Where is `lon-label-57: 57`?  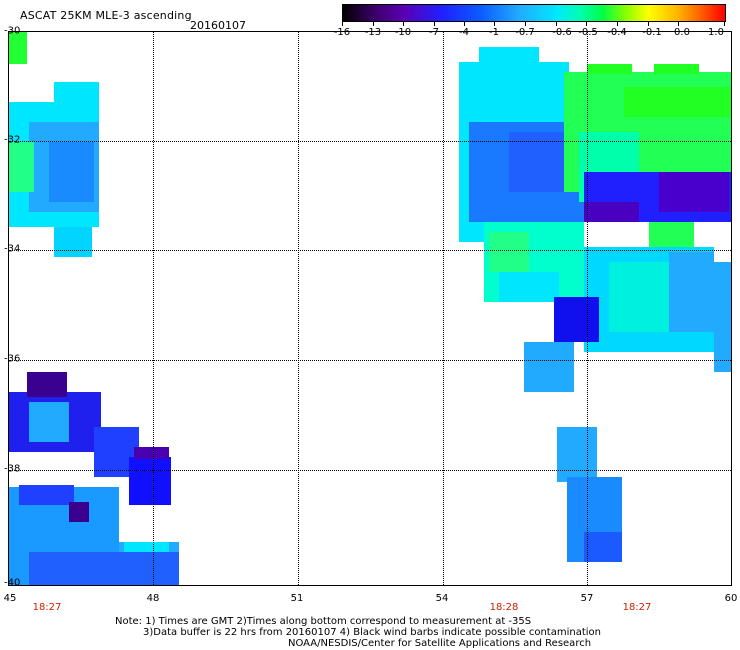
lon-label-57: 57 is located at coordinates (587, 598).